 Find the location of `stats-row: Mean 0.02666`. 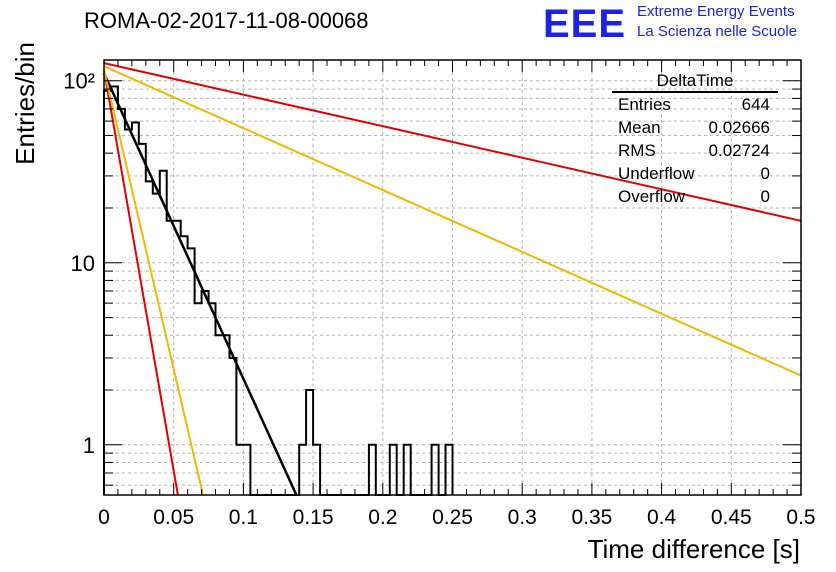

stats-row: Mean 0.02666 is located at coordinates (695, 127).